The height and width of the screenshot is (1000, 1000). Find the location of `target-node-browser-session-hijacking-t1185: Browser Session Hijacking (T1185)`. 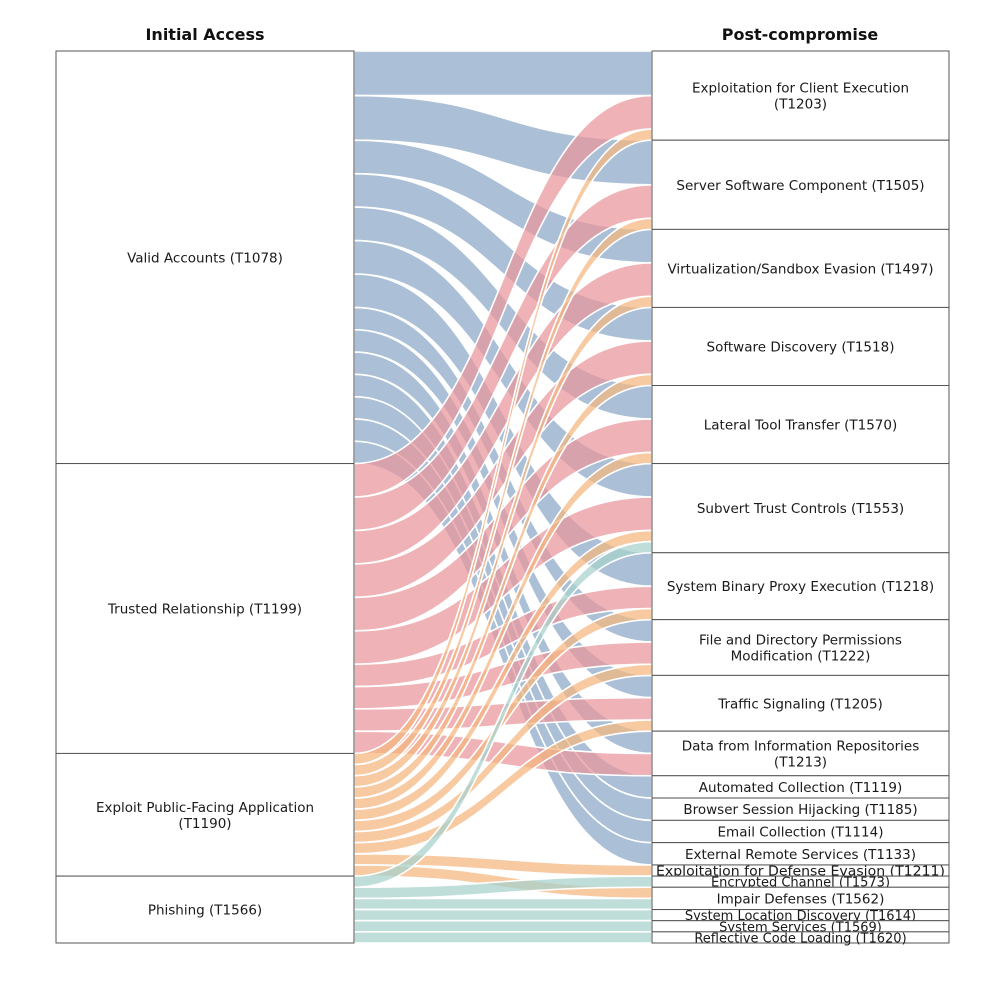

target-node-browser-session-hijacking-t1185: Browser Session Hijacking (T1185) is located at coordinates (800, 809).